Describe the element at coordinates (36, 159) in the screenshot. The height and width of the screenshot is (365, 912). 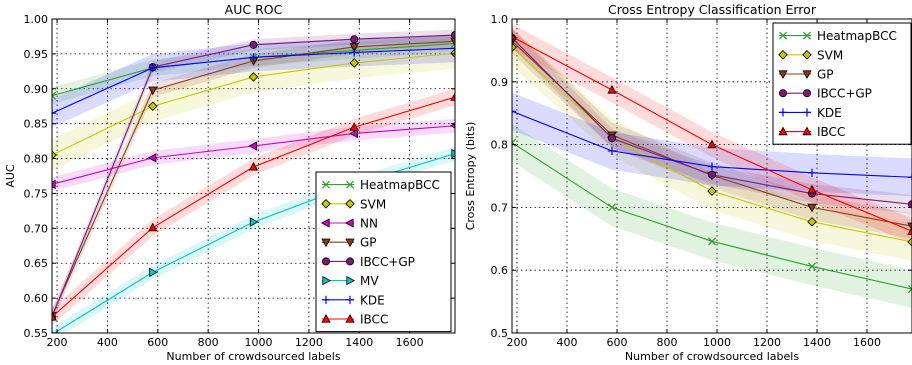
I see `y-tick-label: 0.80` at that location.